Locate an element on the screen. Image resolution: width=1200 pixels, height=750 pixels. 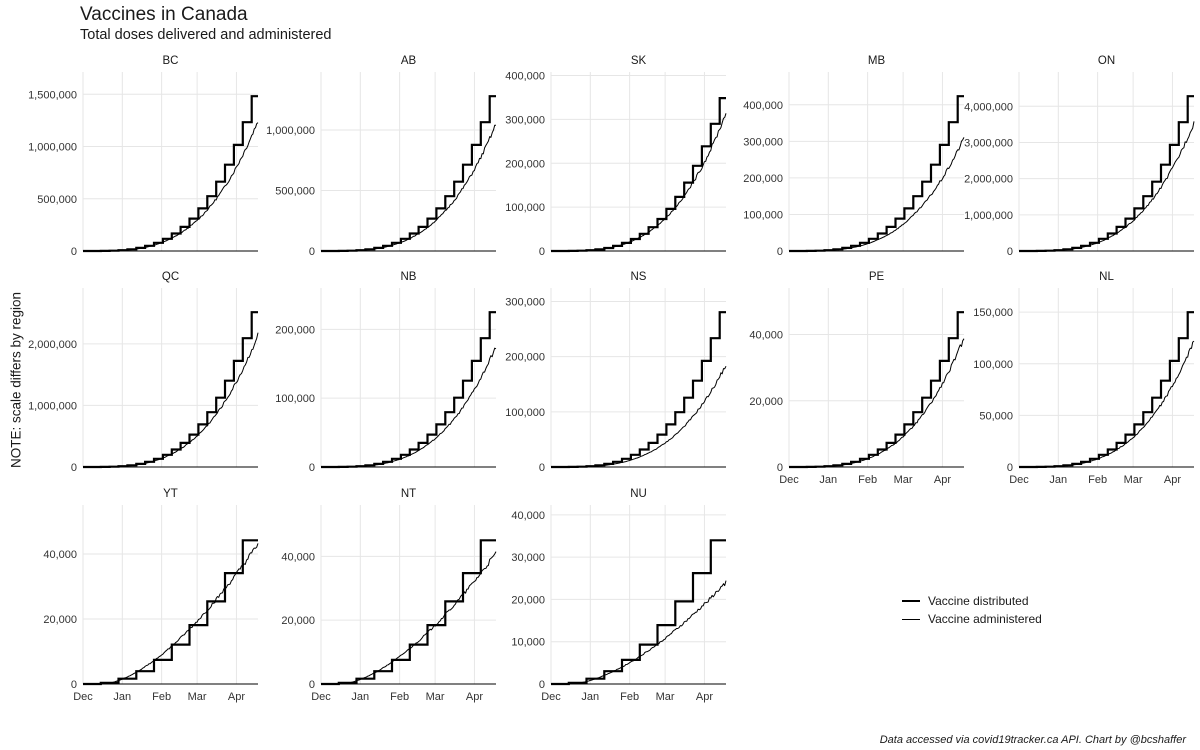
panel-mb: MB 0 100,000 200,000 300,000 400,000 is located at coordinates (854, 156).